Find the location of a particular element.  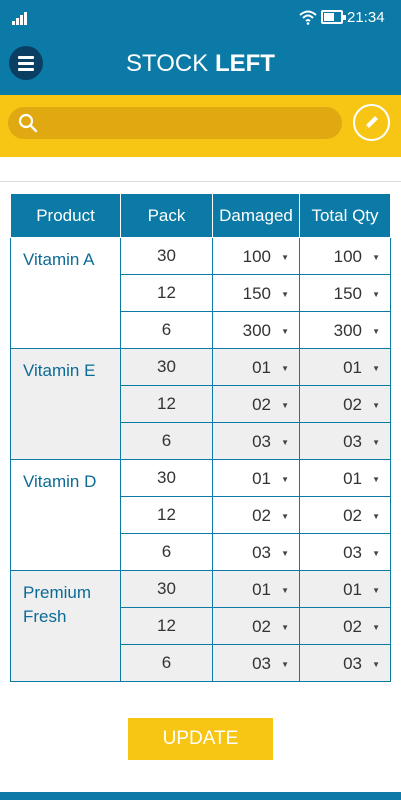

total-qty-select: 100 ▼ is located at coordinates (345, 256).